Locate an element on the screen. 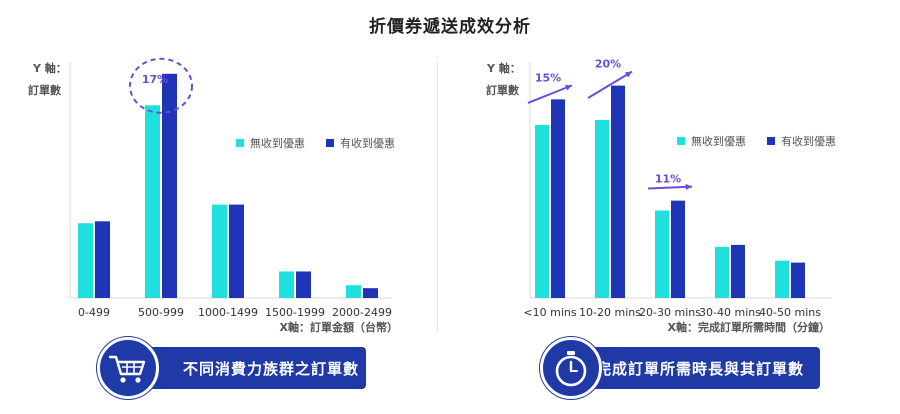 This screenshot has width=900, height=414. chart1-legend-label-coupon: 有收到優惠 is located at coordinates (367, 143).